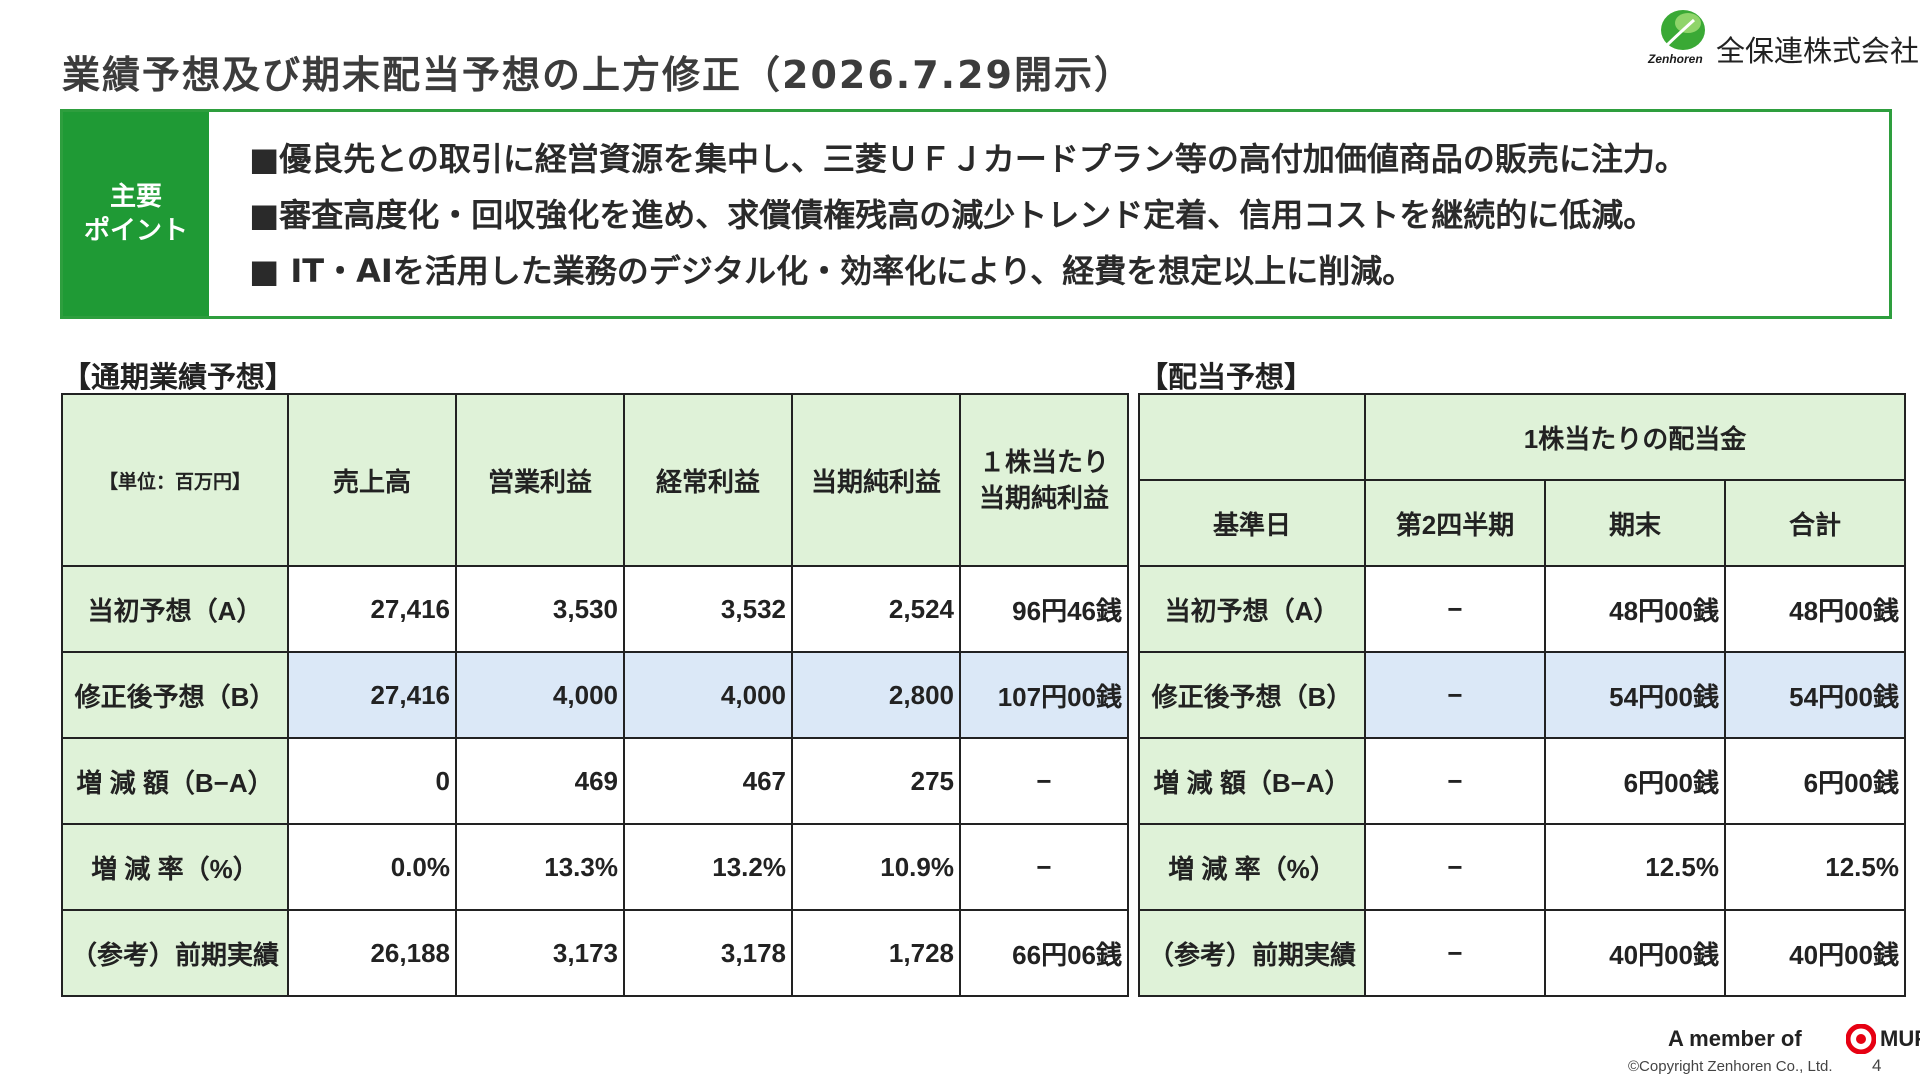 The width and height of the screenshot is (1920, 1080). I want to click on table-cell: 469, so click(540, 781).